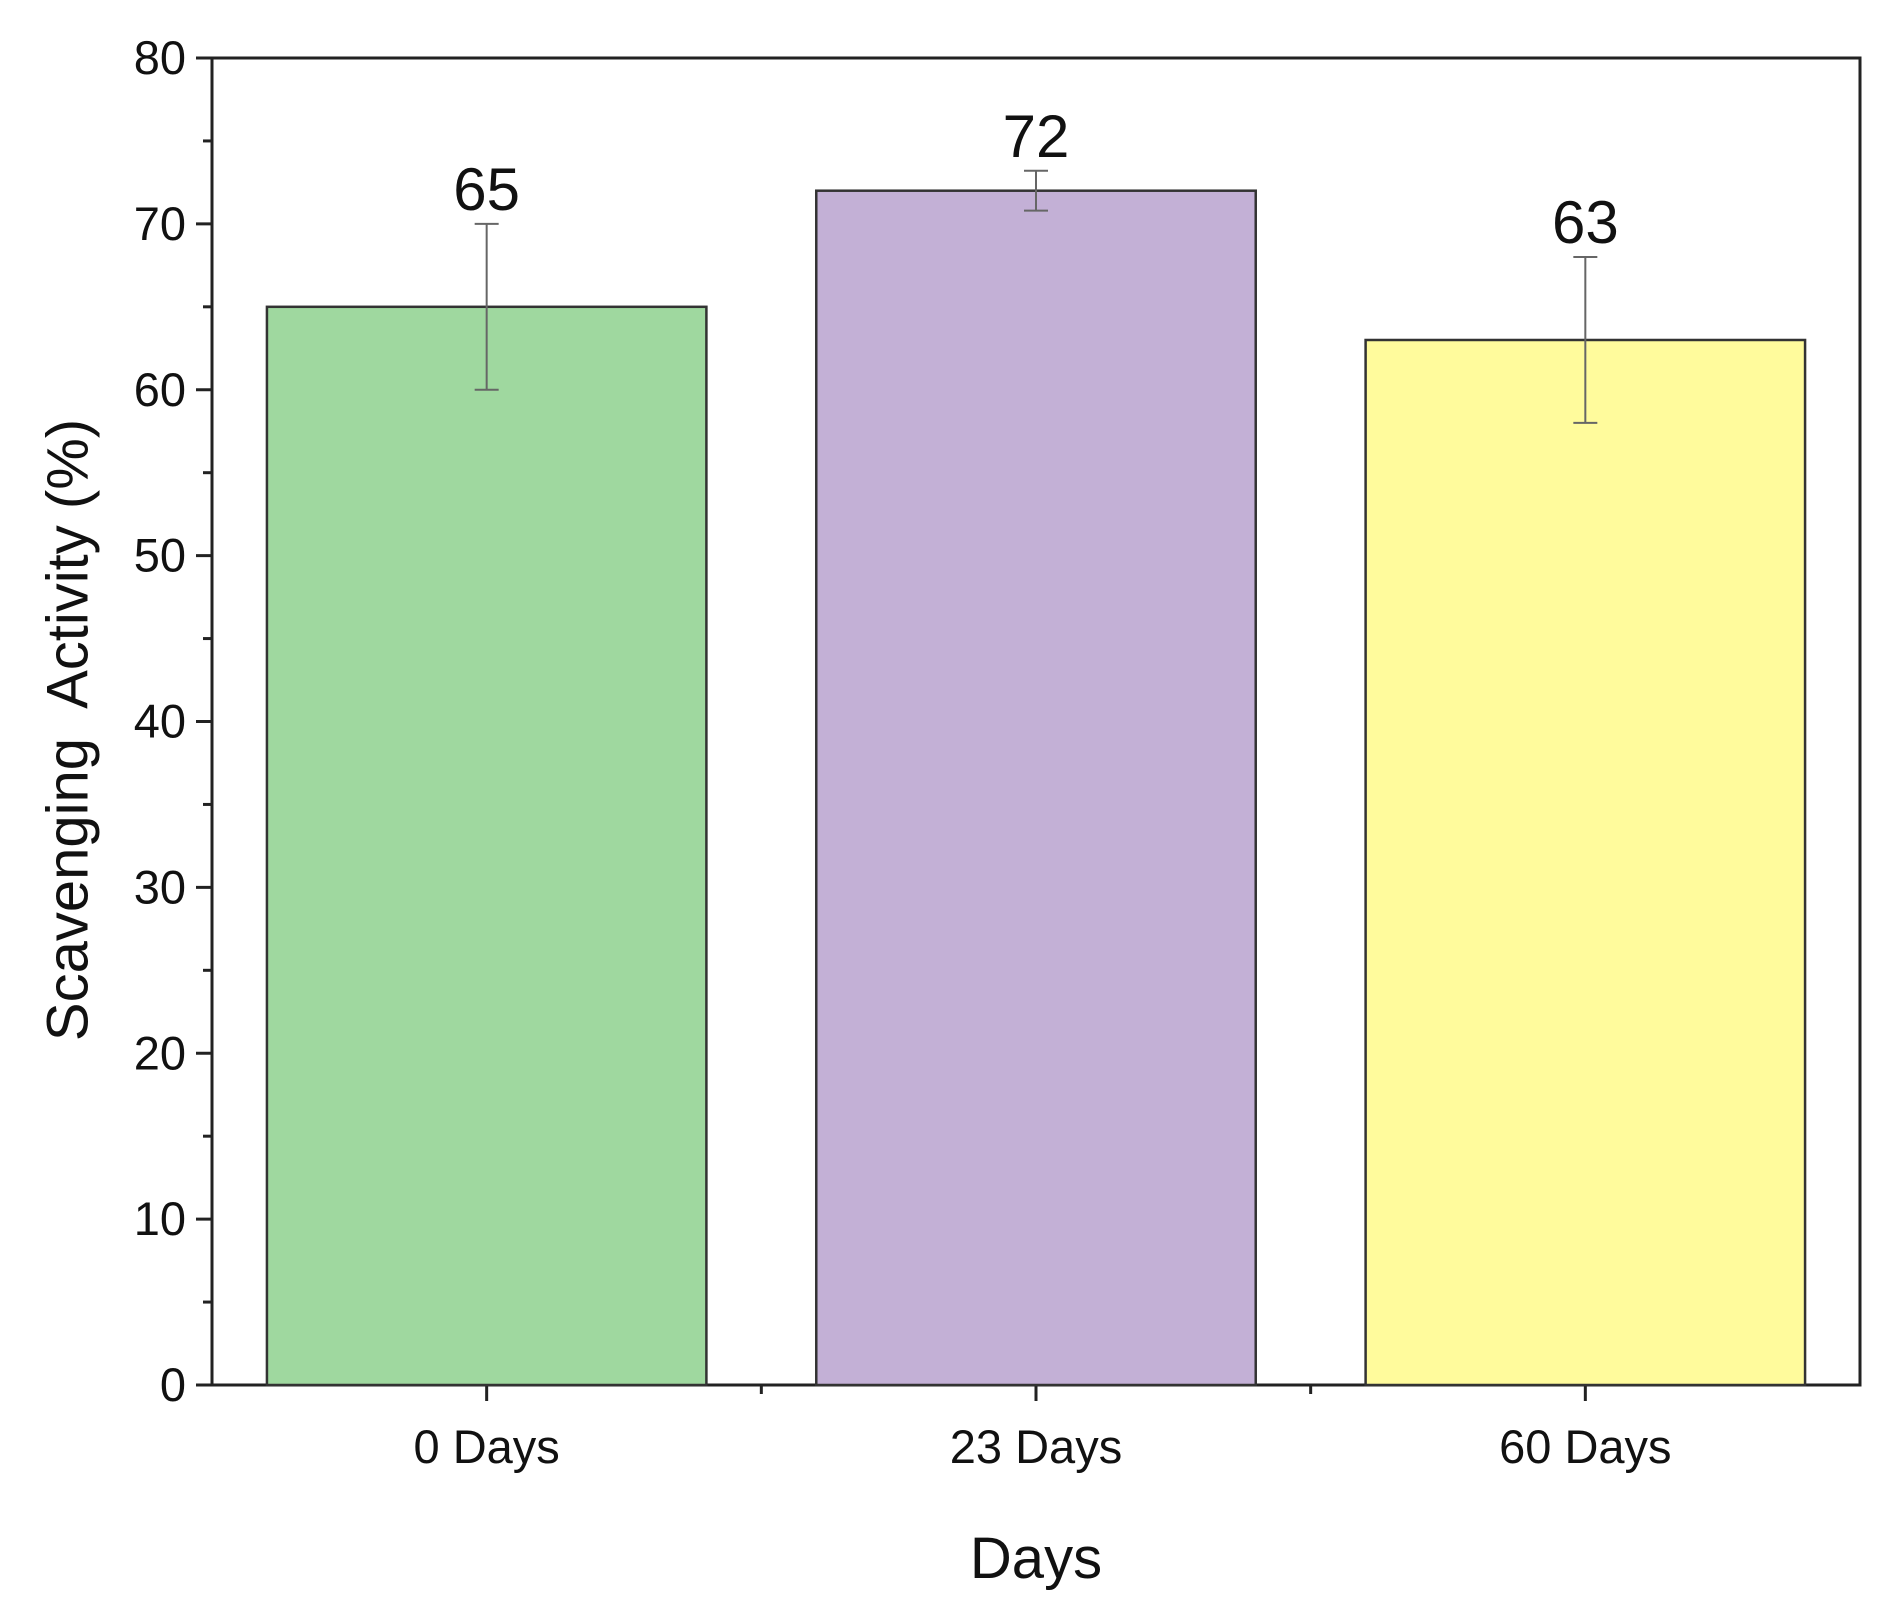 This screenshot has height=1622, width=1880. Describe the element at coordinates (67, 730) in the screenshot. I see `y-axis-title: Scavenging Activity (%)` at that location.